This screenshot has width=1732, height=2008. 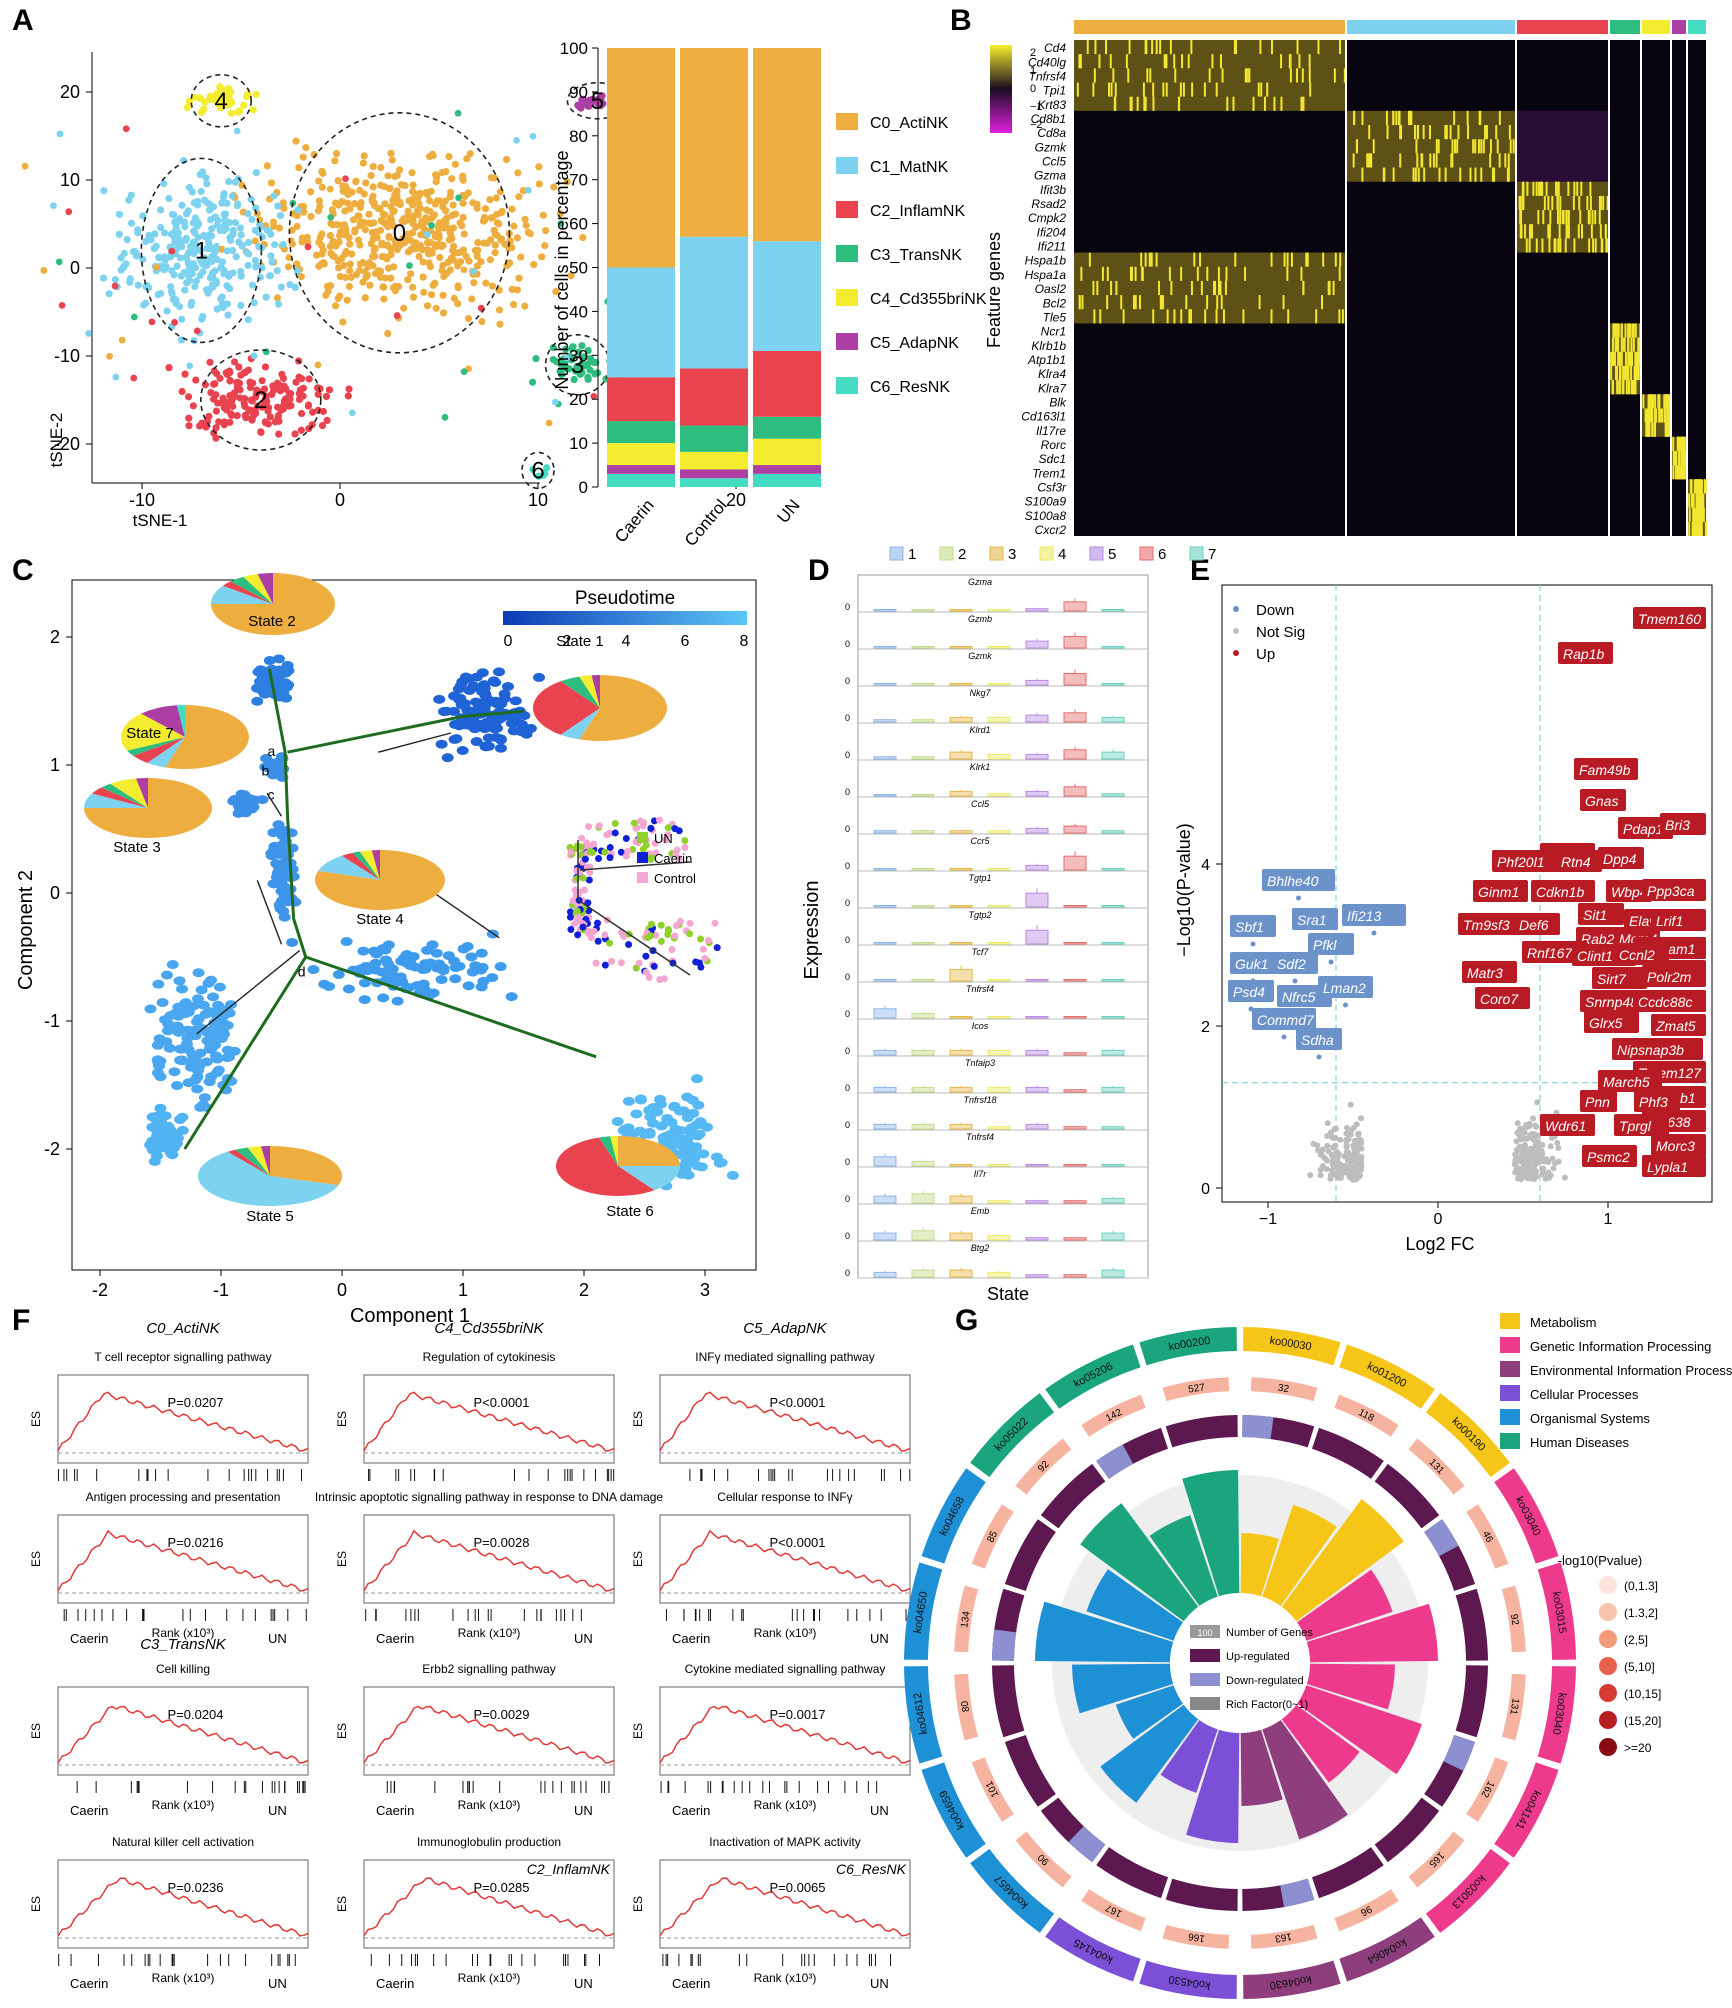 What do you see at coordinates (1390, 288) in the screenshot?
I see `heatmap-bg` at bounding box center [1390, 288].